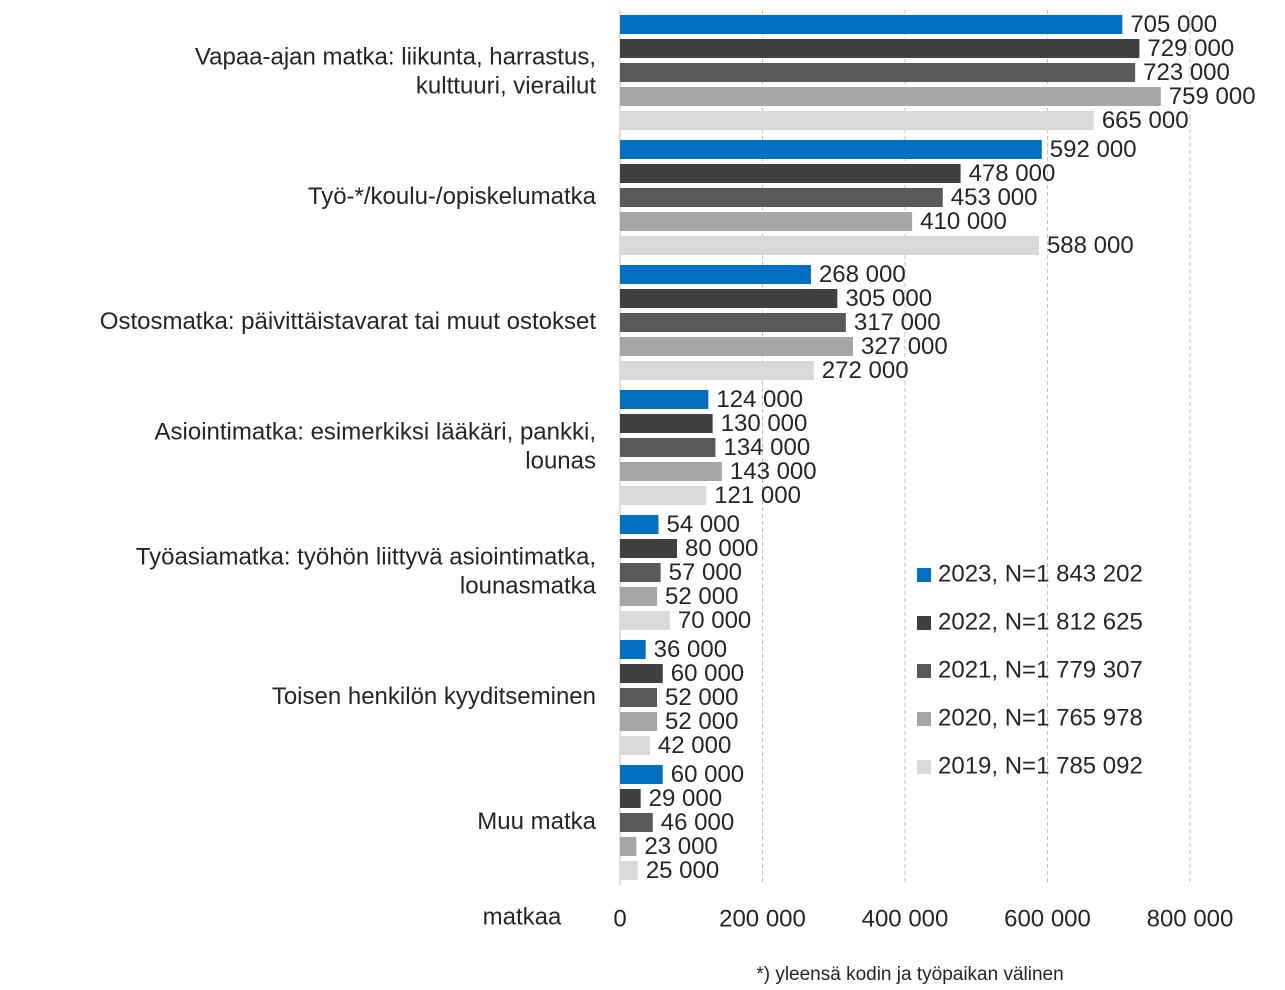 This screenshot has width=1285, height=990. I want to click on category-label: Toisen henkilön kyyditseminen, so click(434, 696).